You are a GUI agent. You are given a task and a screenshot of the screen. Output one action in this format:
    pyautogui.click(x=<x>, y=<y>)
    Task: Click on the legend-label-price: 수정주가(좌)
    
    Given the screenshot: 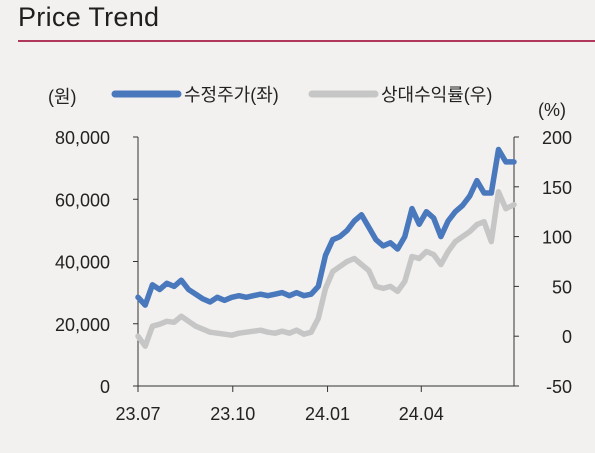 What is the action you would take?
    pyautogui.click(x=231, y=95)
    